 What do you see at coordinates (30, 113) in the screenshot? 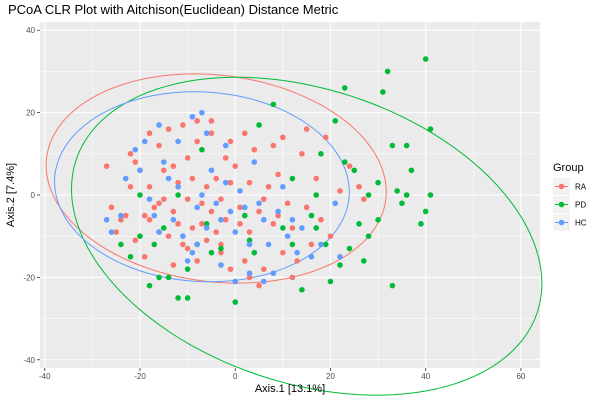
I see `y-tick-label: 20` at bounding box center [30, 113].